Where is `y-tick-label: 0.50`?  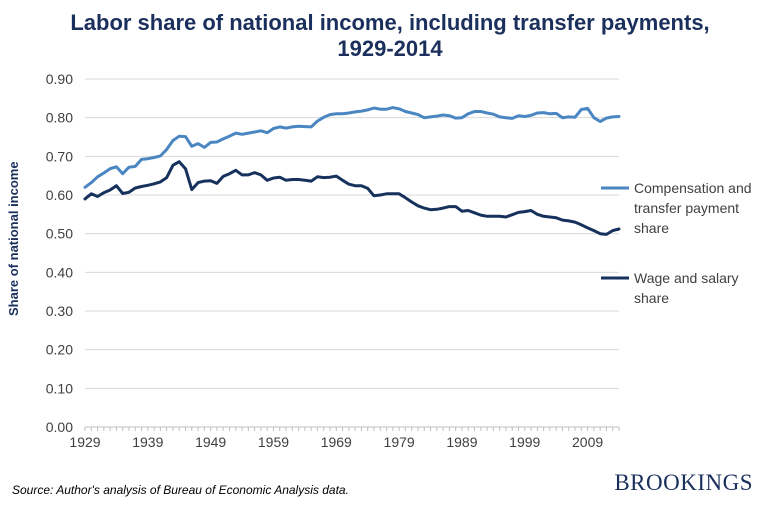 y-tick-label: 0.50 is located at coordinates (59, 234).